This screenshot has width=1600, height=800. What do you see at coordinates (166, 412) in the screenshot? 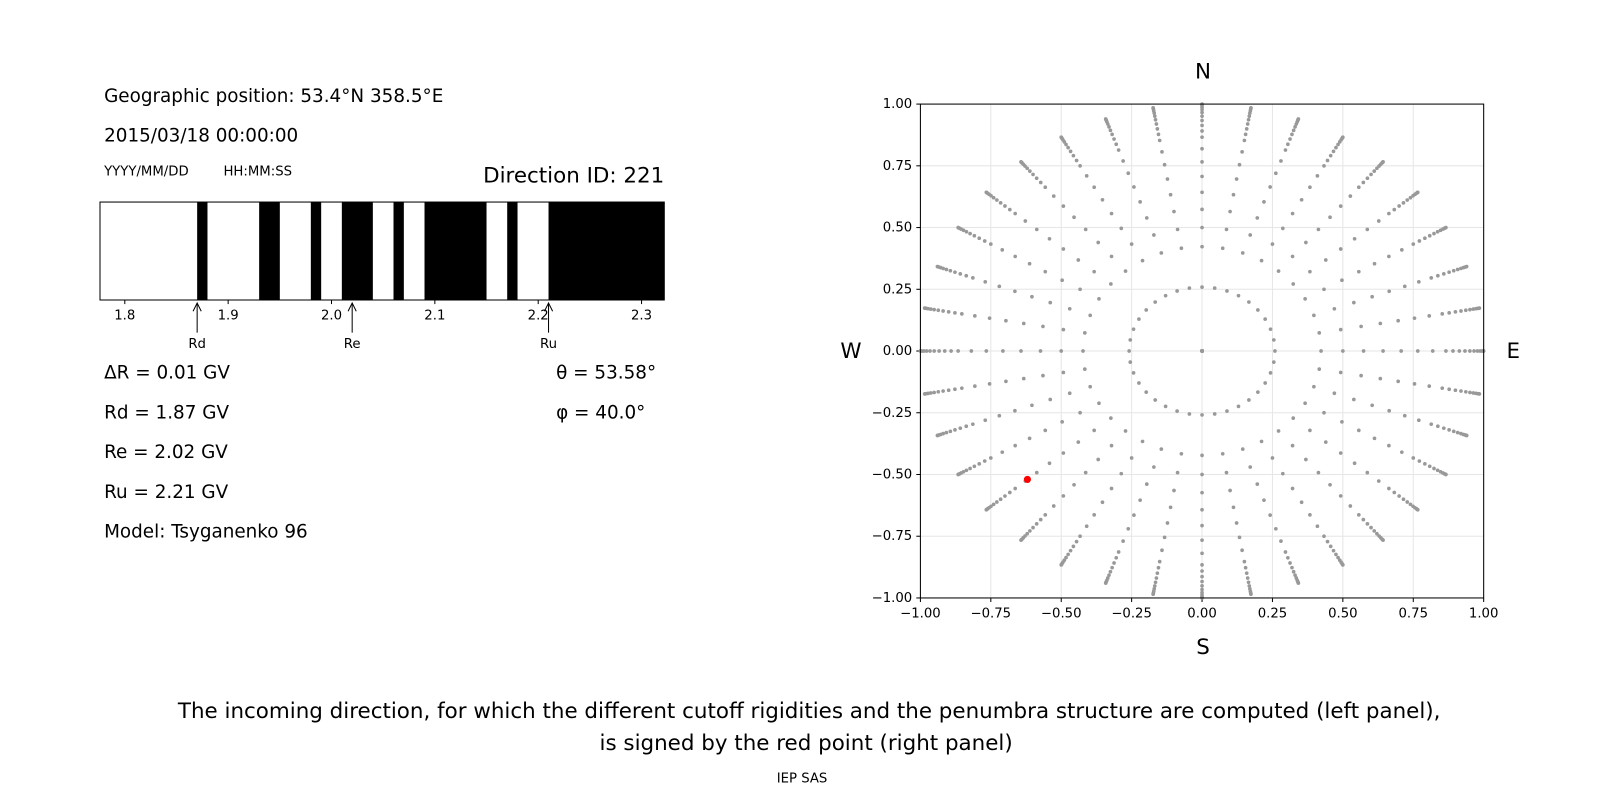
I see `result: Rd = 1.87 GV` at bounding box center [166, 412].